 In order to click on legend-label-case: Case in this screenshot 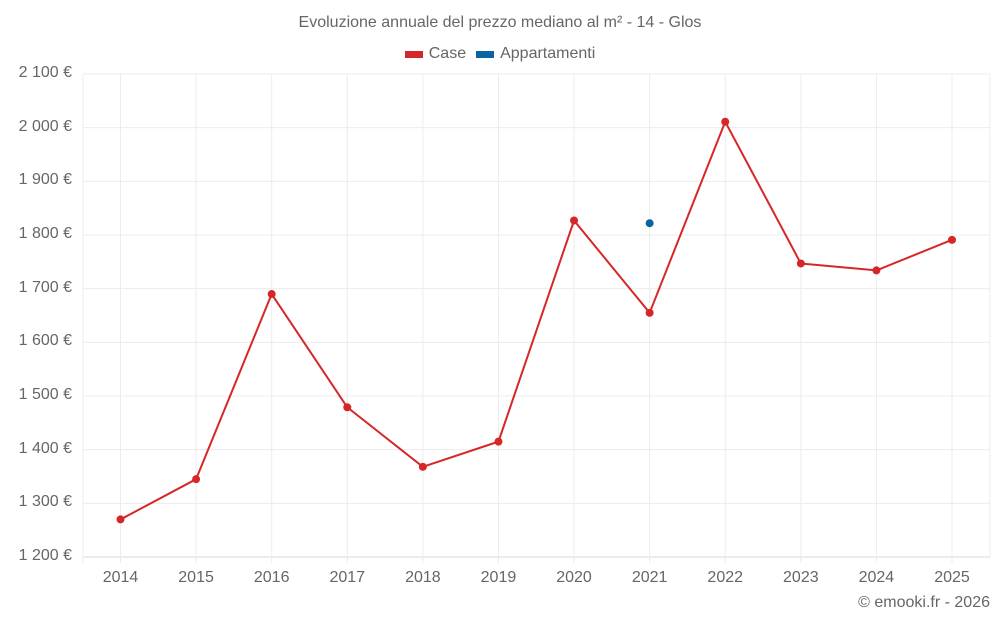, I will do `click(447, 53)`.